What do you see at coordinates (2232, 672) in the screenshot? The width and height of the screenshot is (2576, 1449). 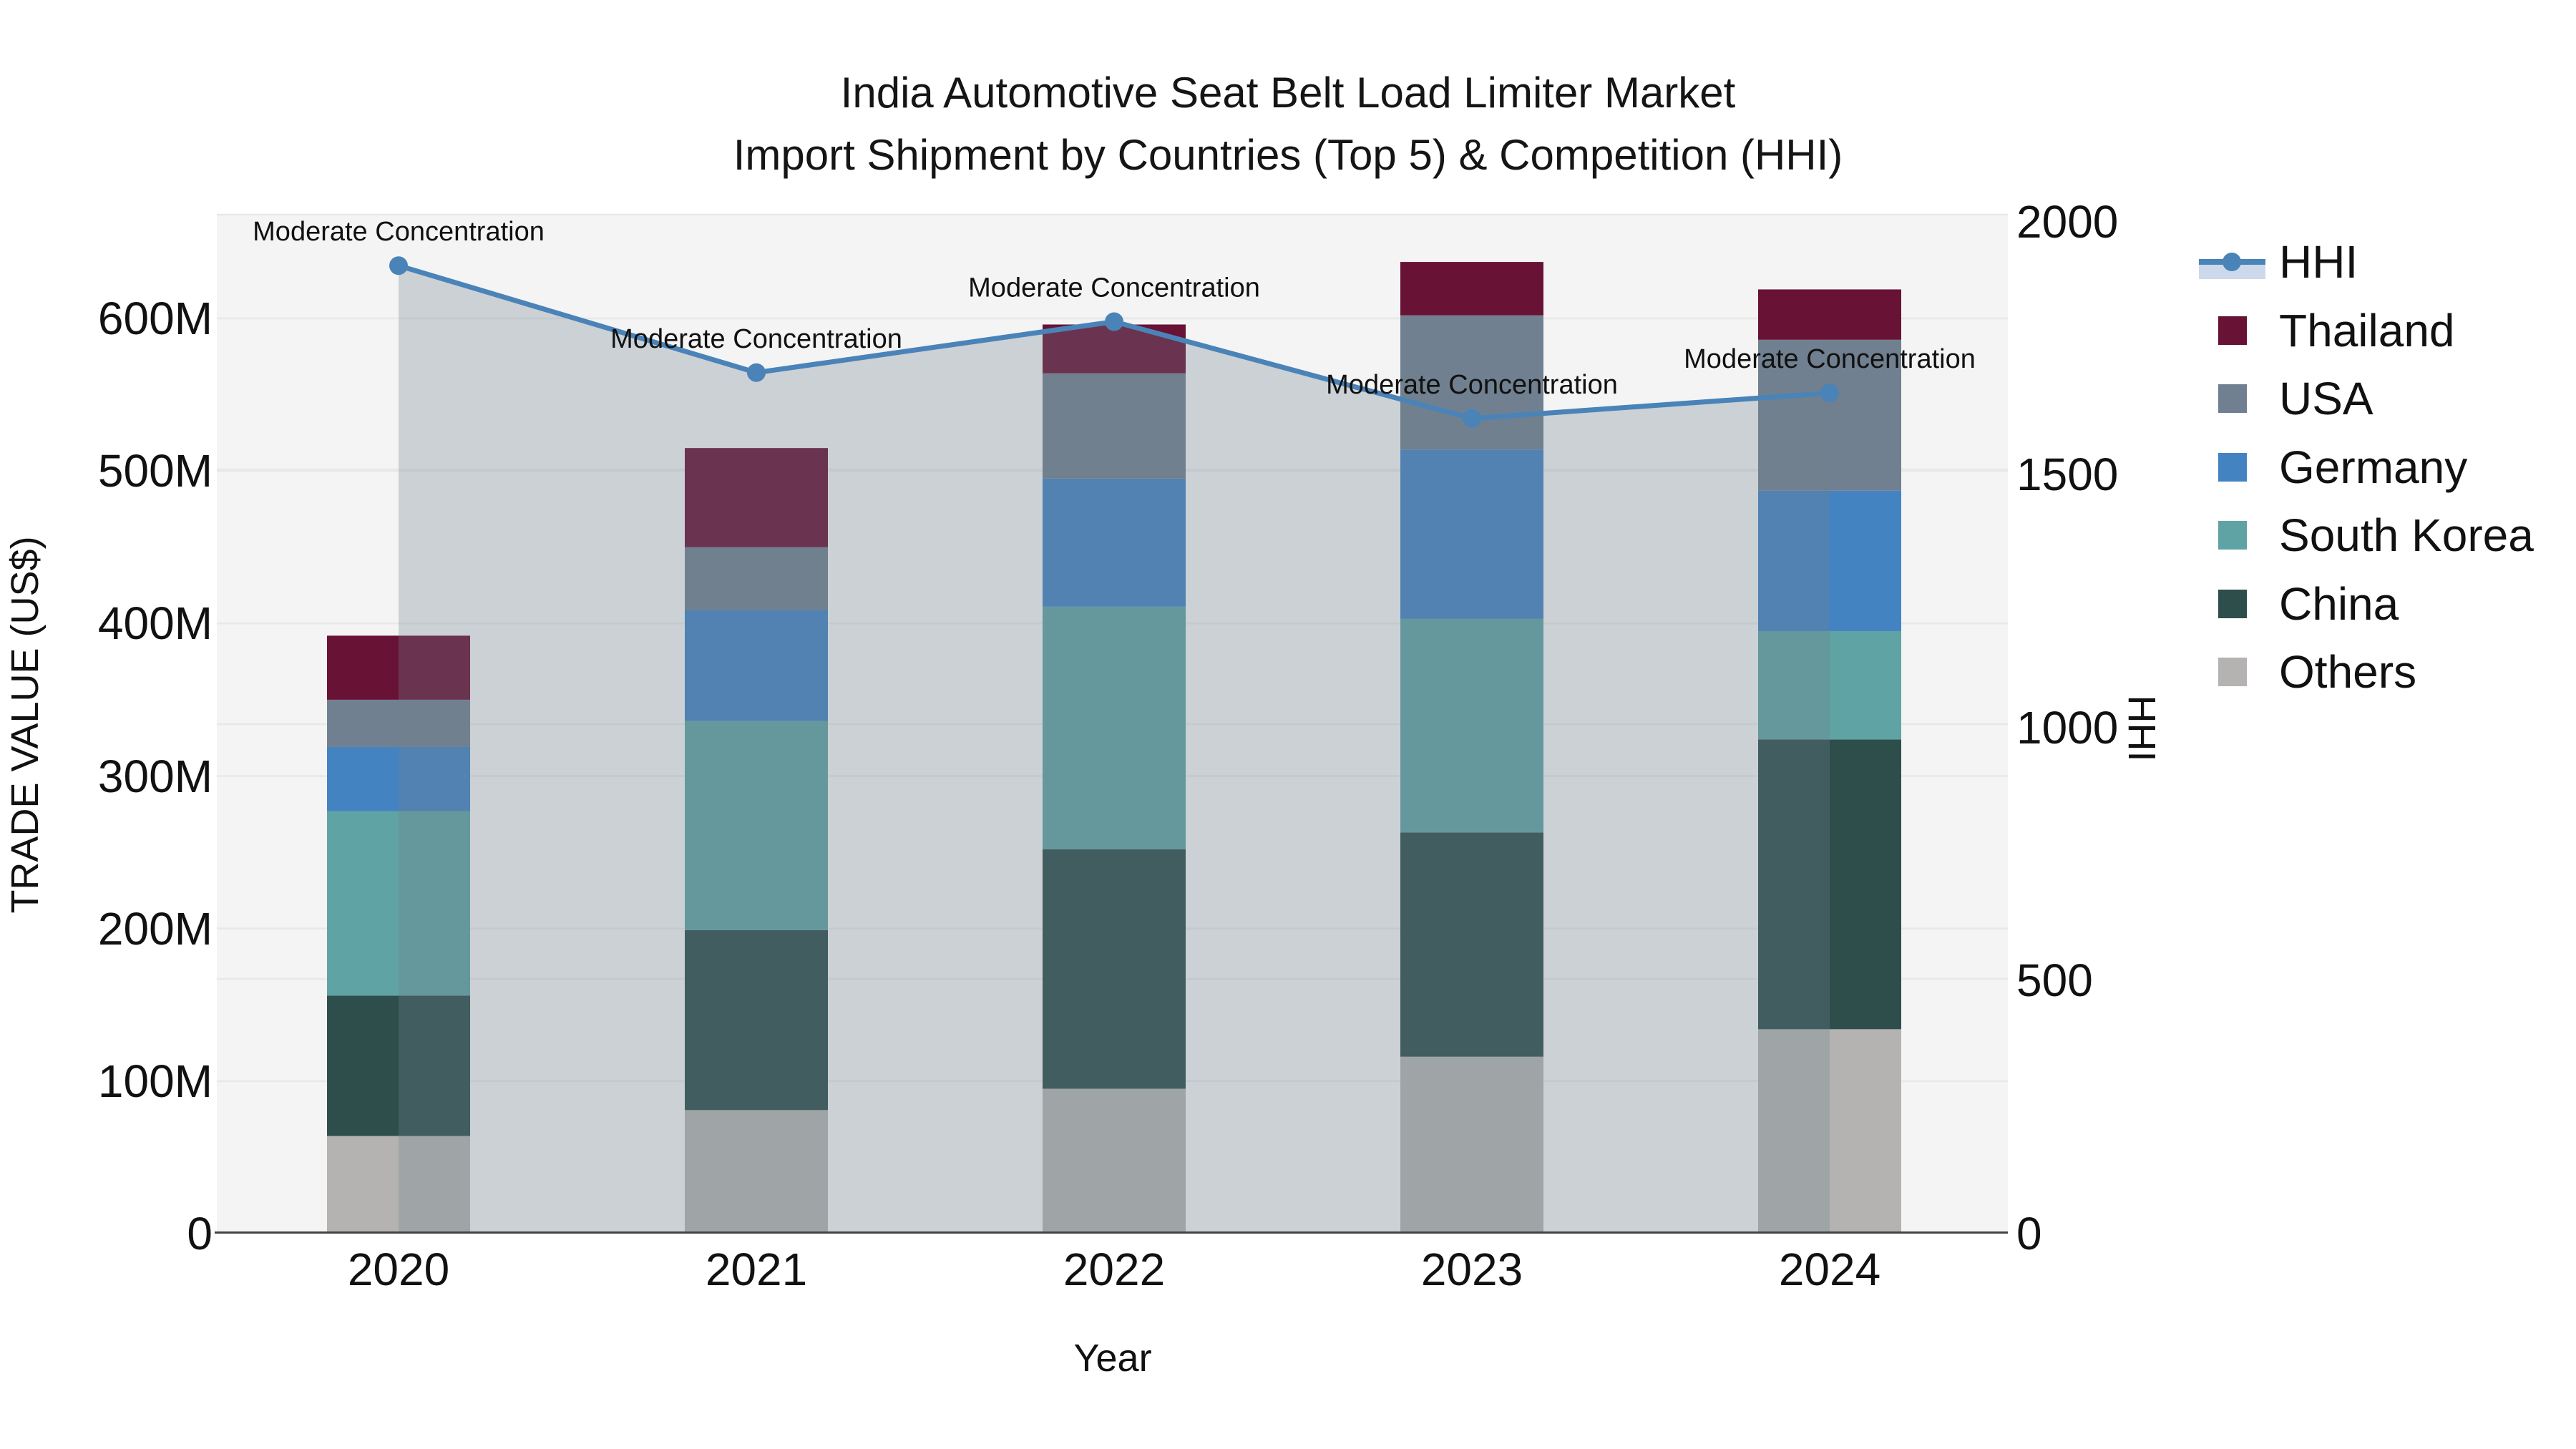 I see `others-swatch` at bounding box center [2232, 672].